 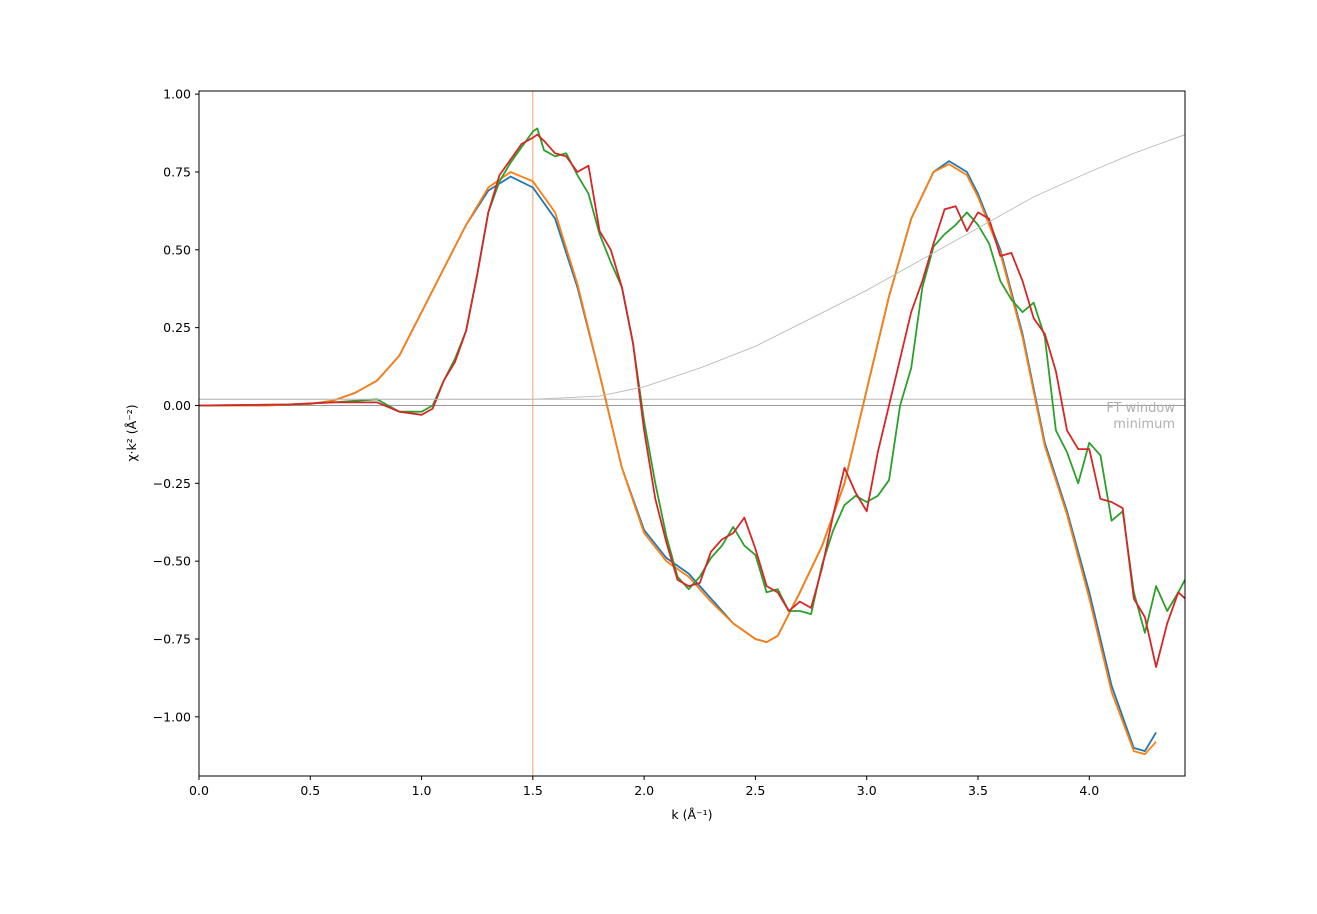 What do you see at coordinates (177, 94) in the screenshot?
I see `y-tick-label-8: 1.00` at bounding box center [177, 94].